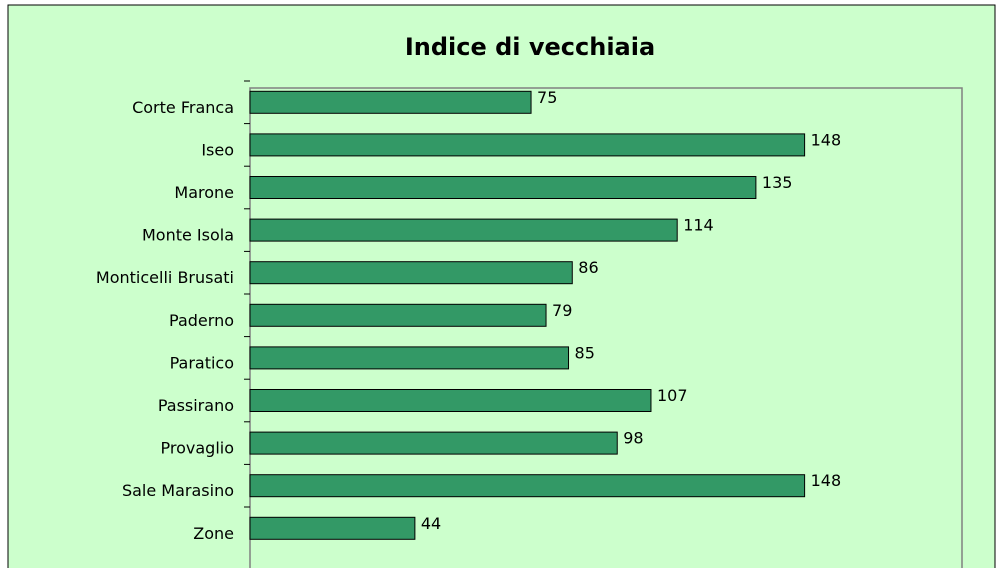 Image resolution: width=1003 pixels, height=568 pixels. Describe the element at coordinates (201, 320) in the screenshot. I see `y-tick-label: Paderno` at that location.